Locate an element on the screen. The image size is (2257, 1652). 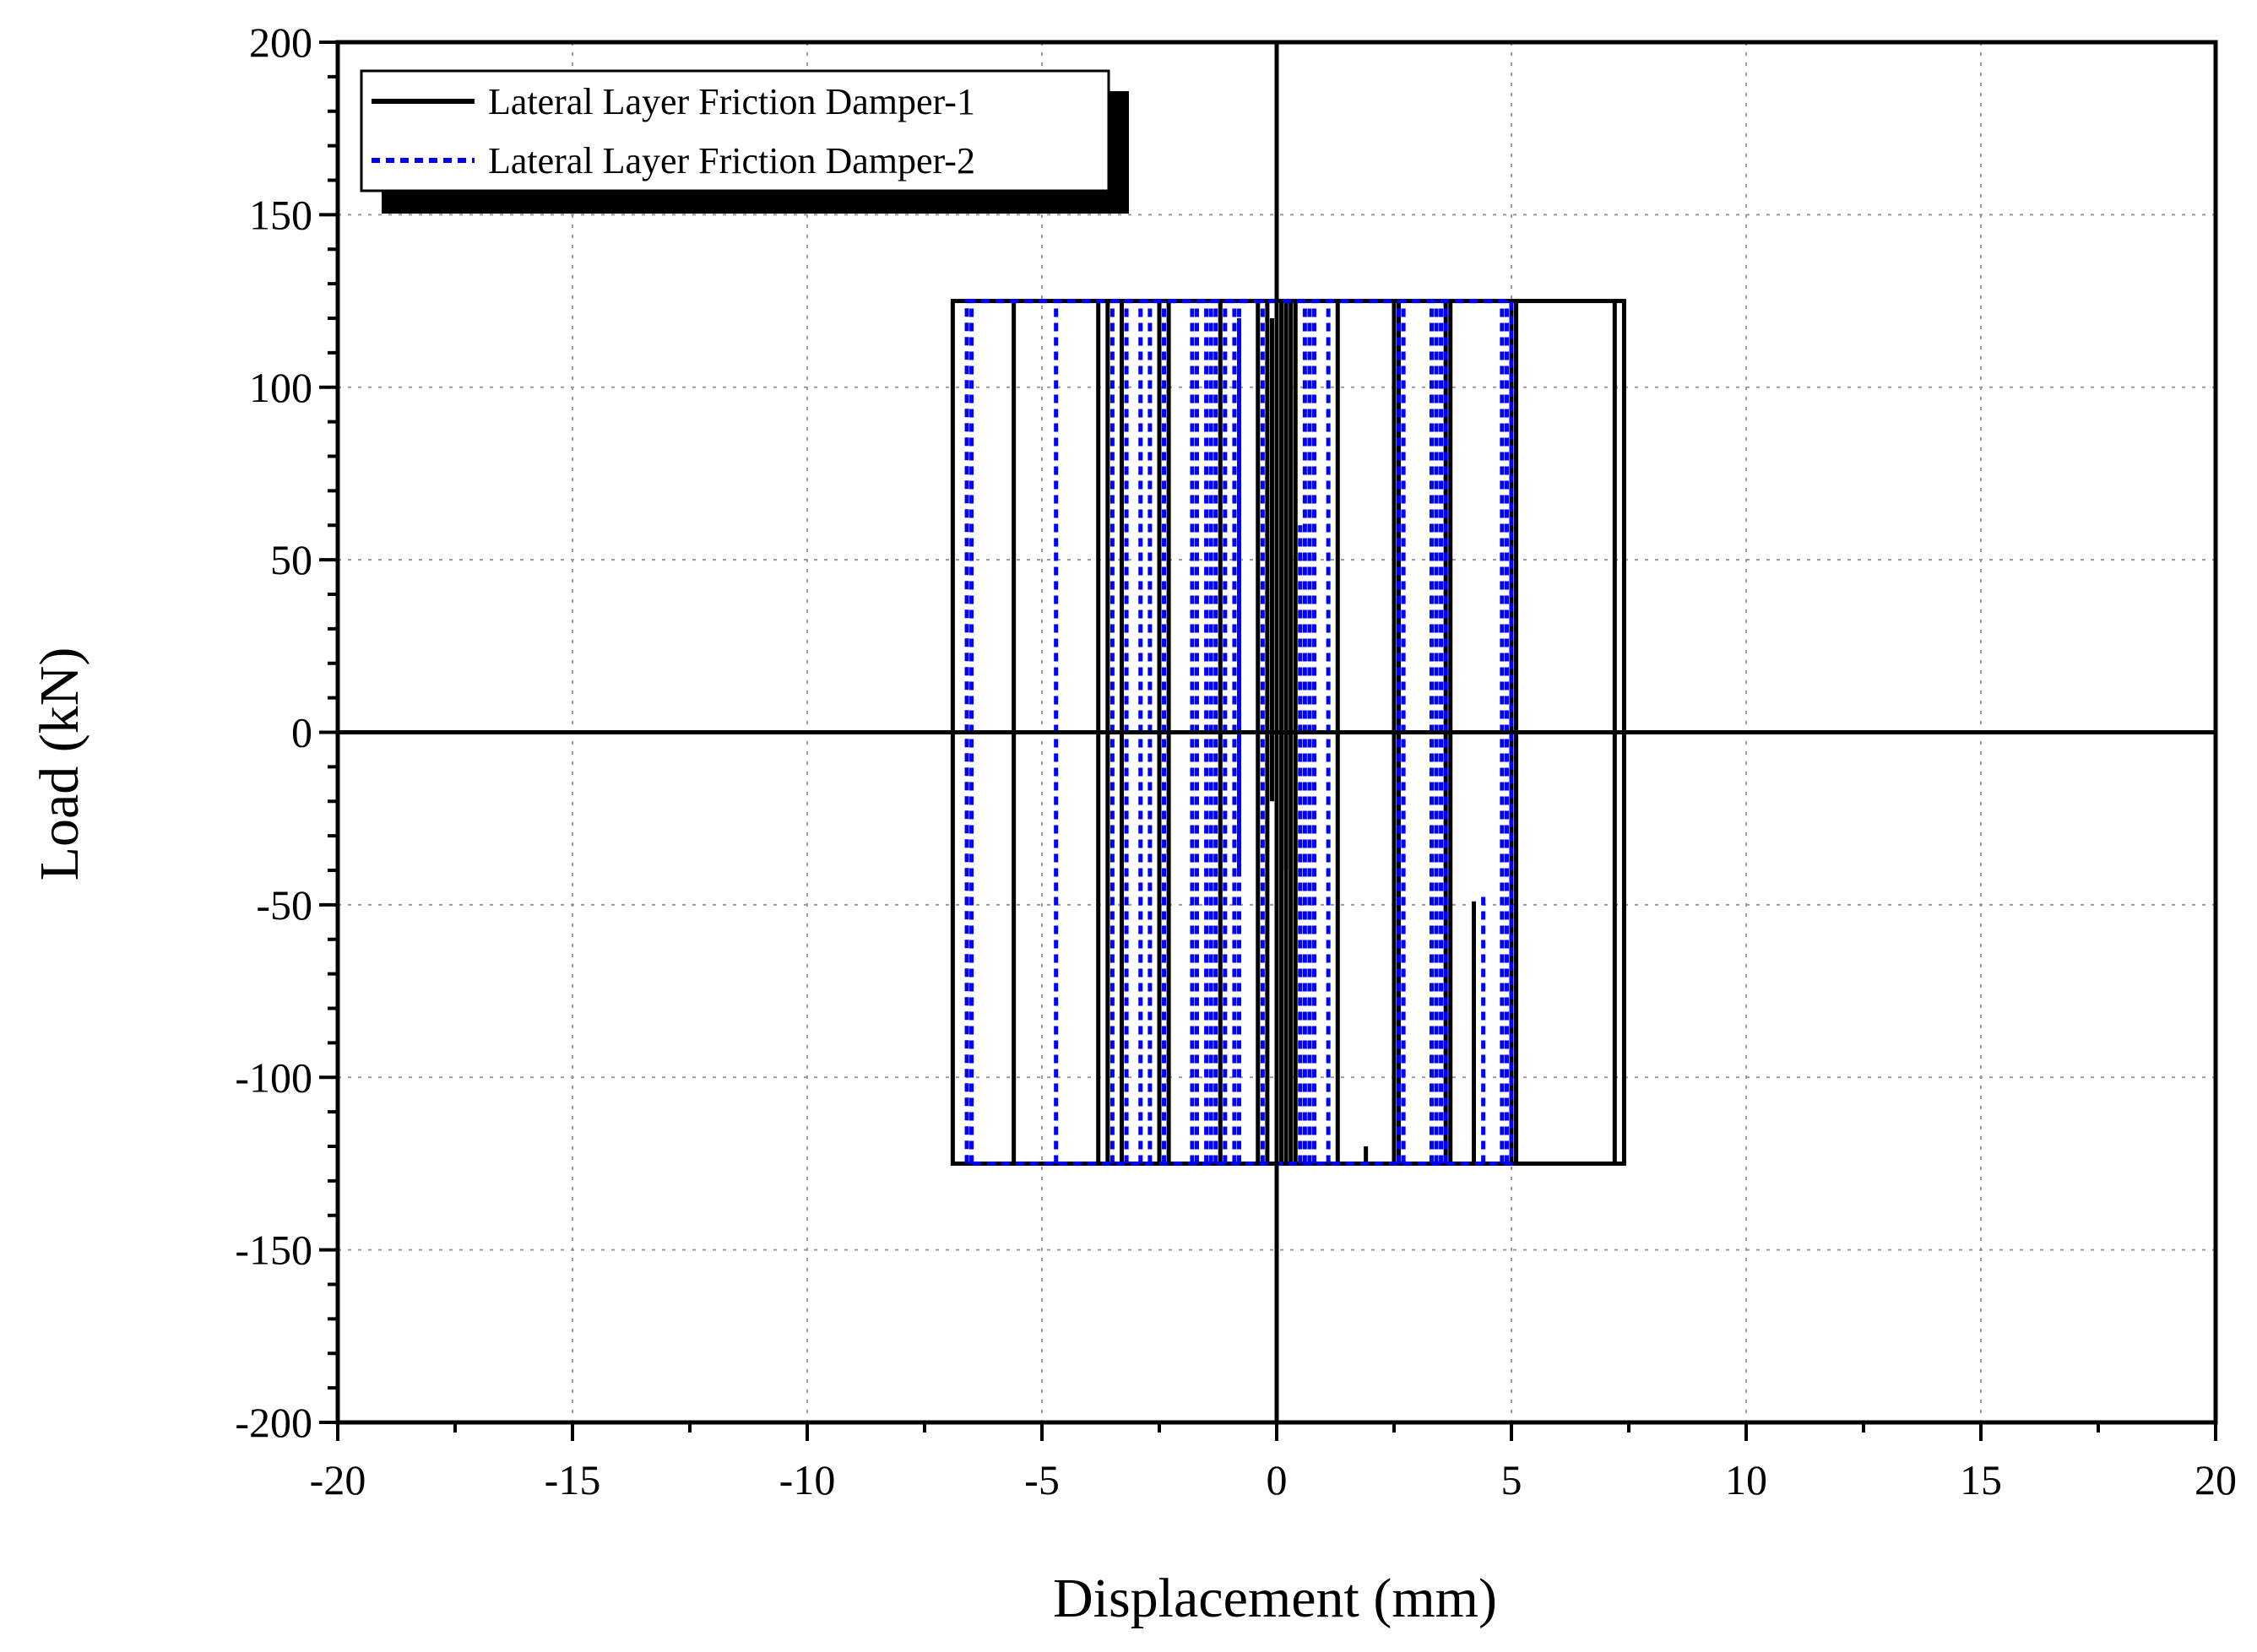
y-tick-label: 150 is located at coordinates (280, 215).